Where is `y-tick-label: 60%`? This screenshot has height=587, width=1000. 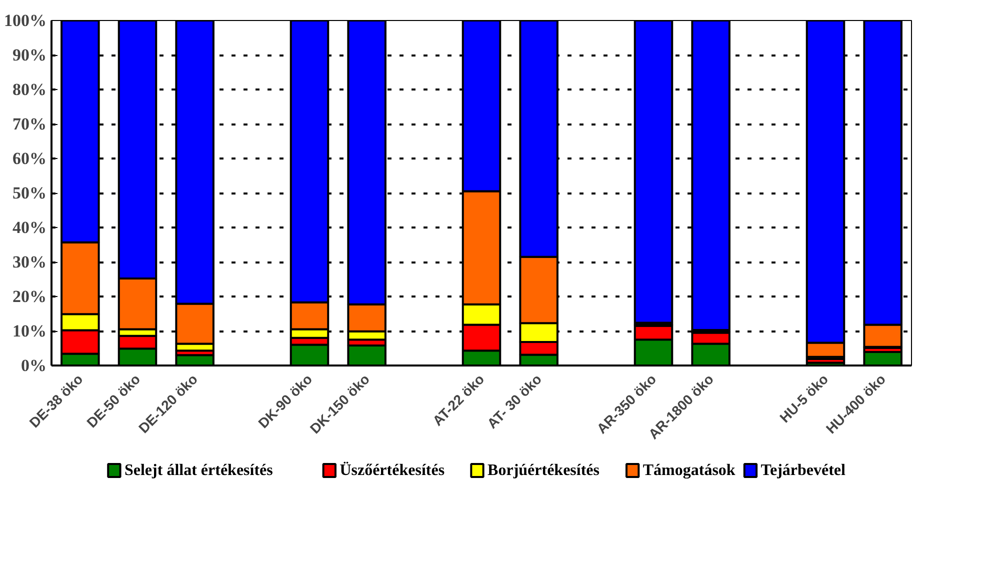
y-tick-label: 60% is located at coordinates (29, 158).